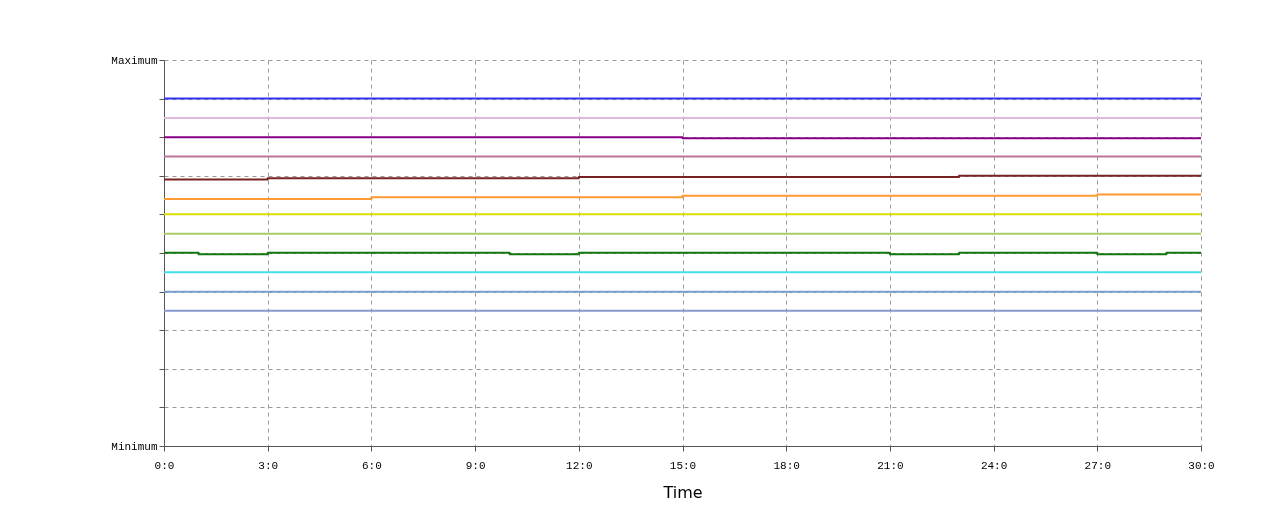 The width and height of the screenshot is (1261, 529). Describe the element at coordinates (890, 465) in the screenshot. I see `x-tick-label: 21:0` at that location.